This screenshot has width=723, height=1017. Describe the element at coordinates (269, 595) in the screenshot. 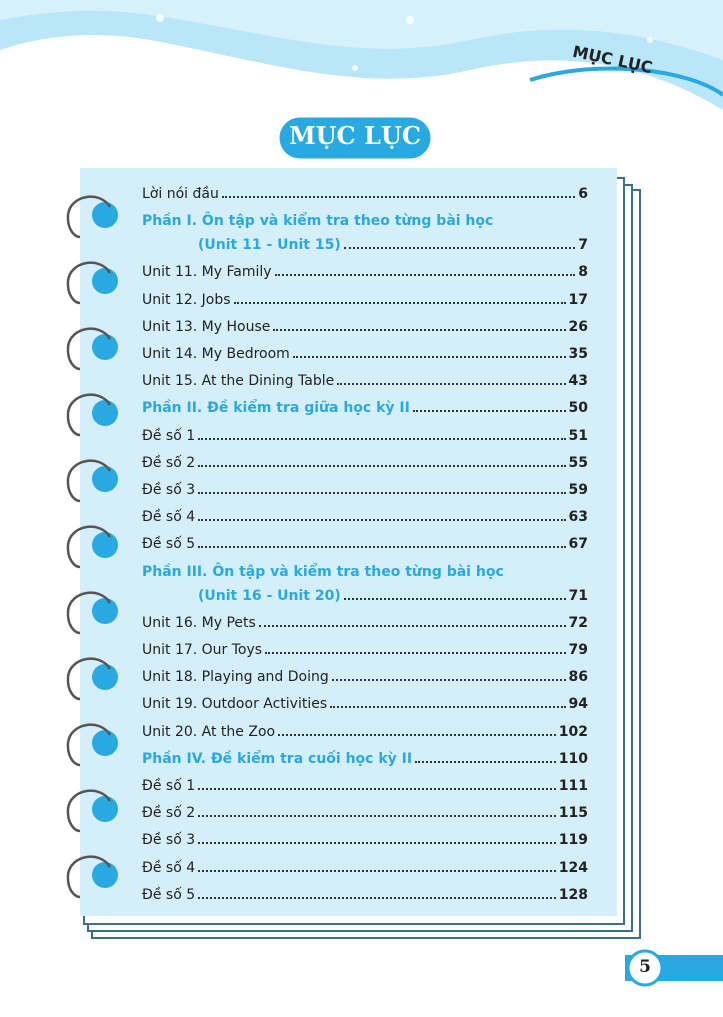

I see `entry-title: (Unit 16 - Unit 20)` at that location.